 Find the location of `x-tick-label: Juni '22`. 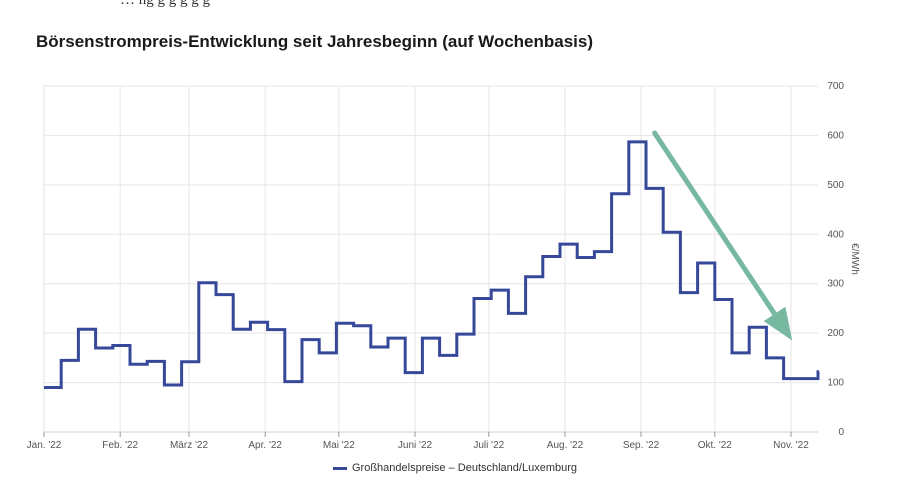

x-tick-label: Juni '22 is located at coordinates (415, 445).